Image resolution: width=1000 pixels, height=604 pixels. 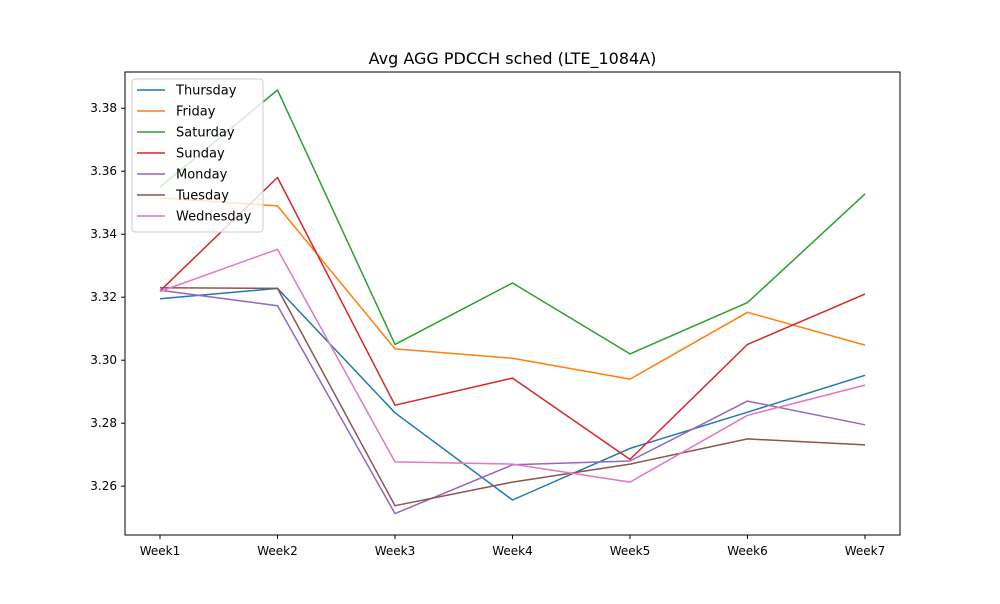 I want to click on legend-label: Monday, so click(x=202, y=175).